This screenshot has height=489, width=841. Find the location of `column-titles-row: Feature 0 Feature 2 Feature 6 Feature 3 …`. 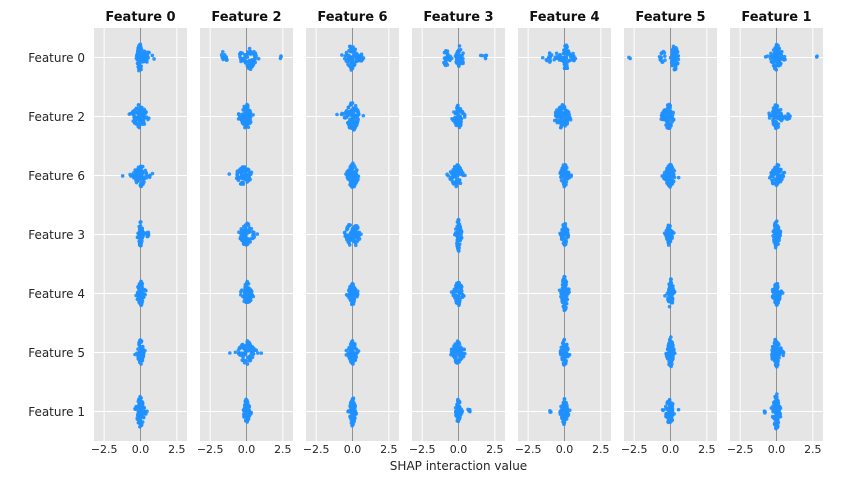

column-titles-row: Feature 0 Feature 2 Feature 6 Feature 3 … is located at coordinates (420, 17).